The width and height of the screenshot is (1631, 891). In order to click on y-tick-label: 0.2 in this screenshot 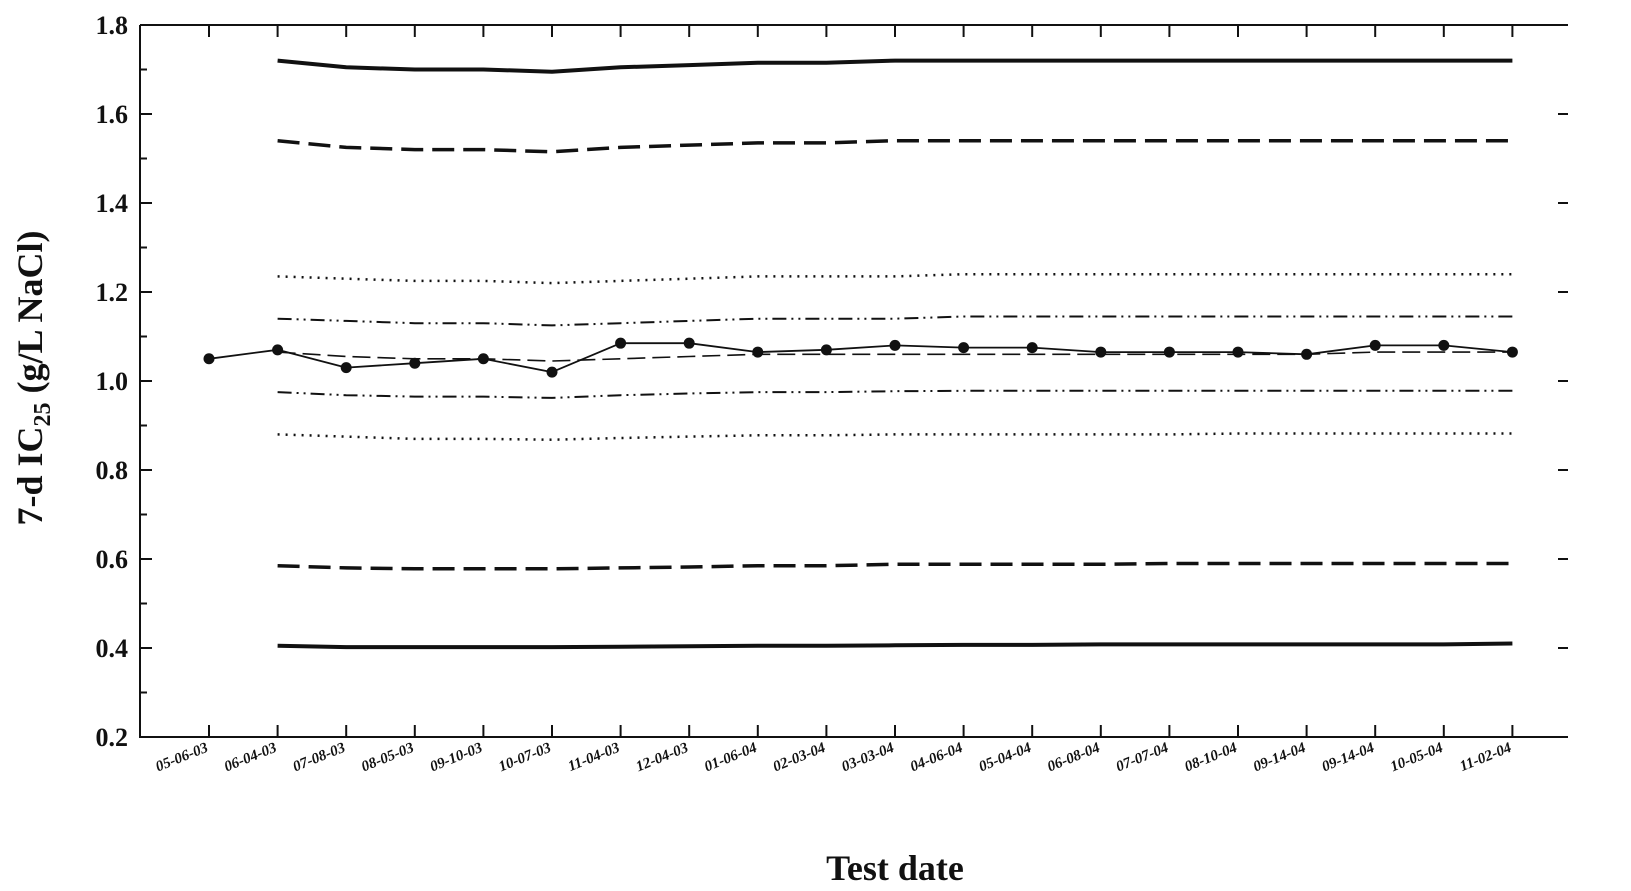, I will do `click(112, 737)`.